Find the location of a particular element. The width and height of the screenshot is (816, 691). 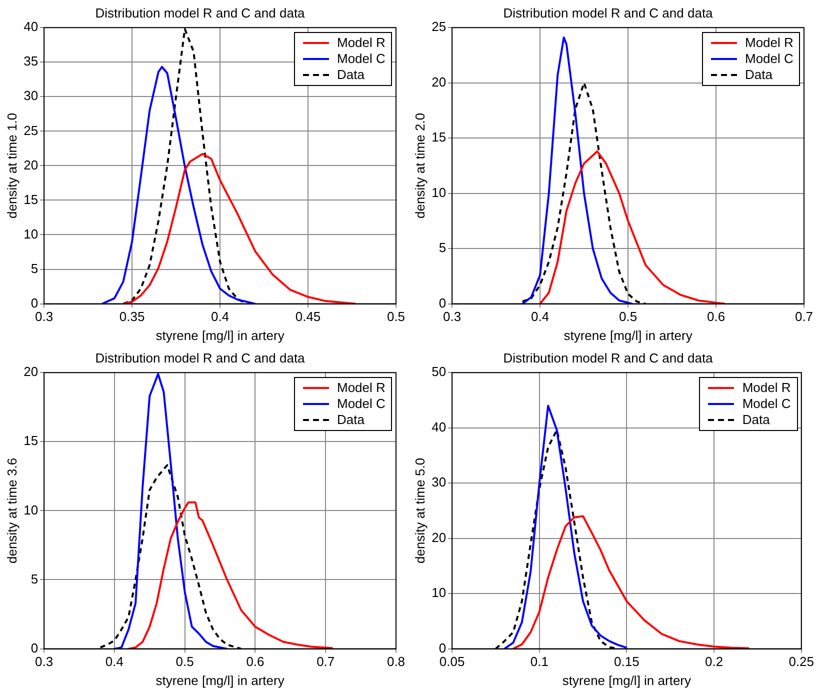

x-tick-label: 0.15 is located at coordinates (627, 662).